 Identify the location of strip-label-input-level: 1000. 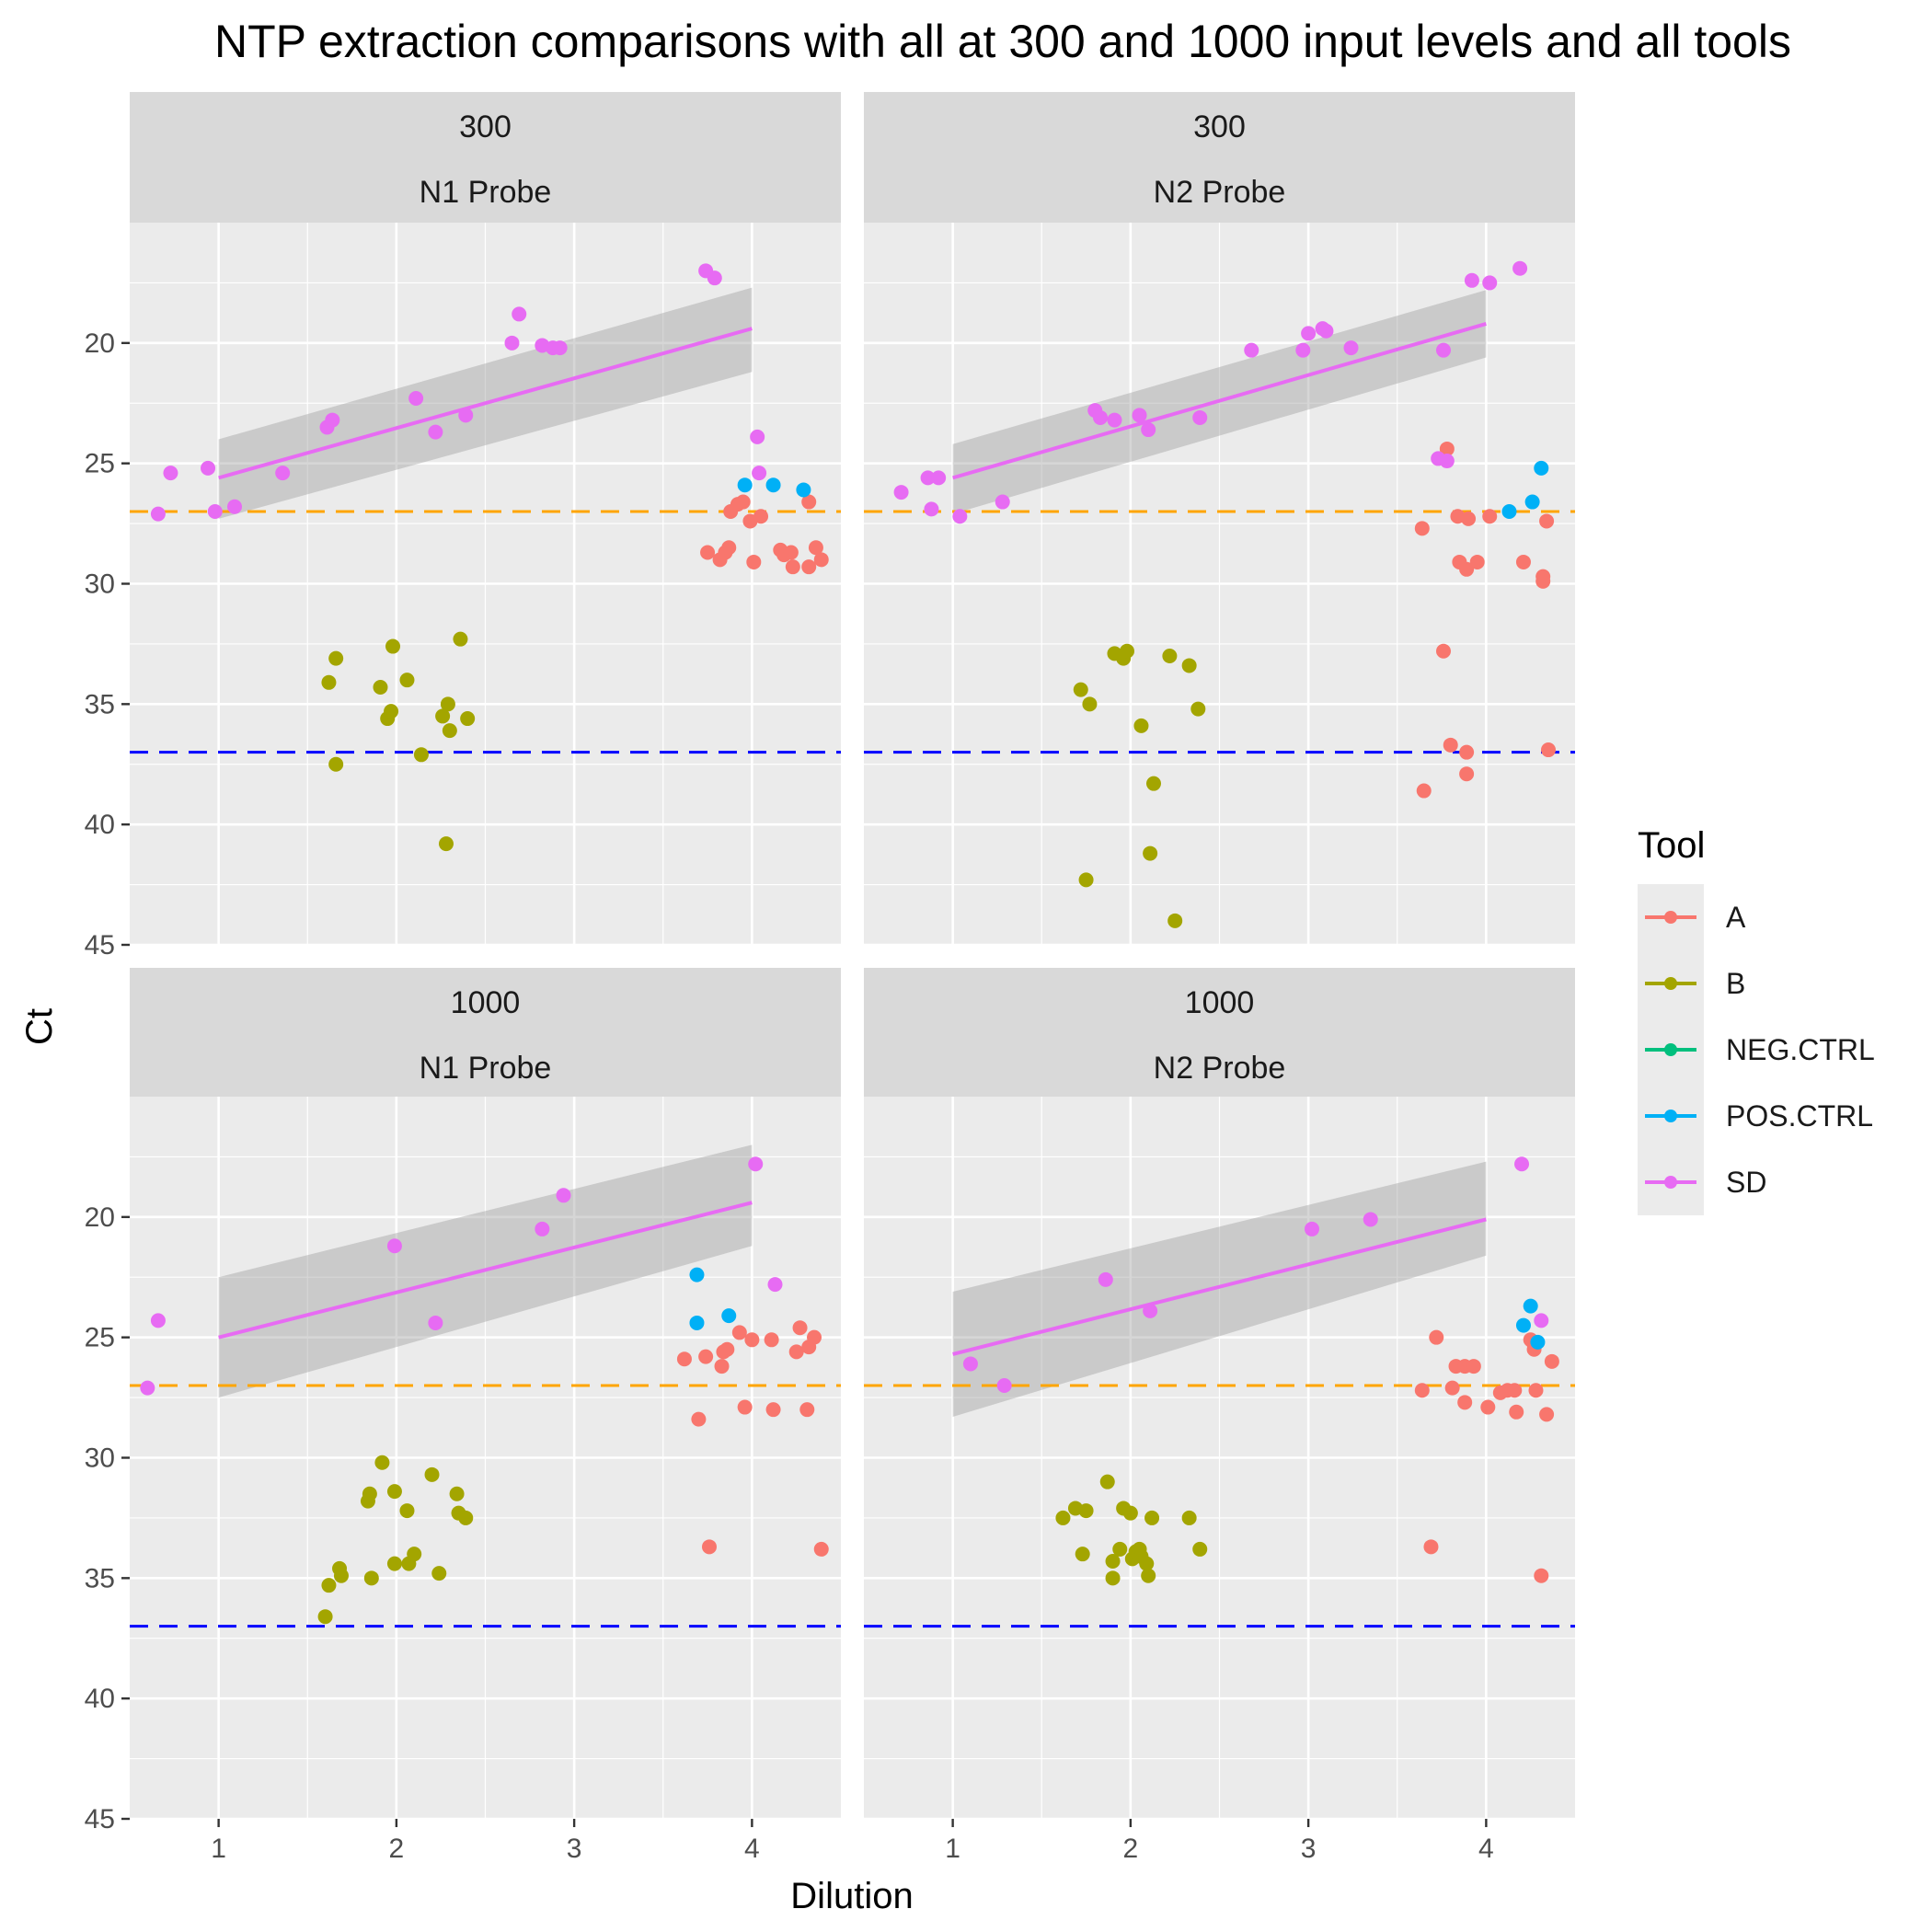
(486, 1002).